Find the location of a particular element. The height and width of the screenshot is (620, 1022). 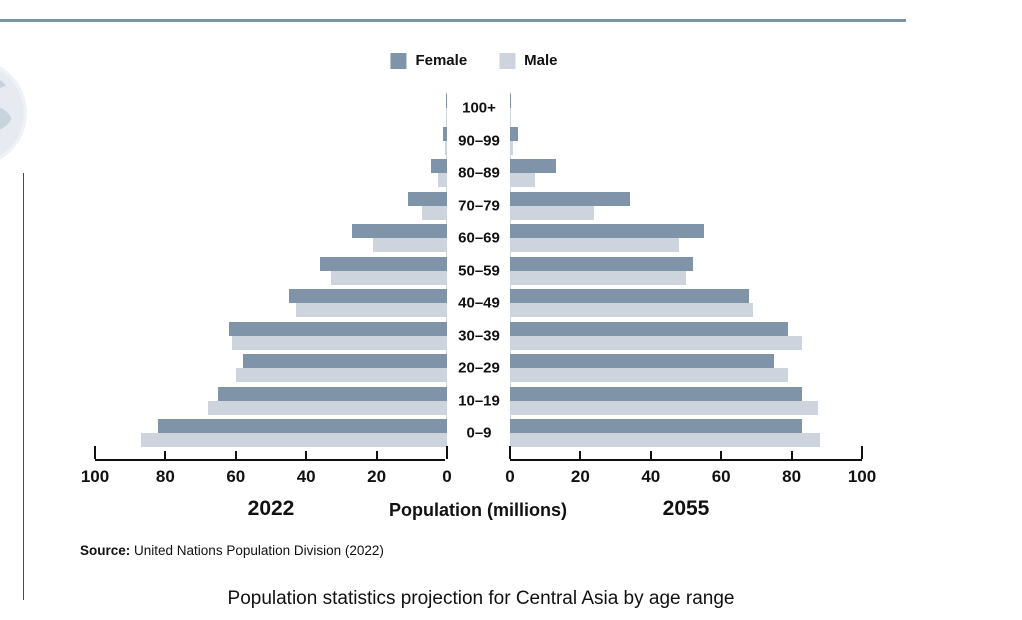

x-axis-tick-label-right: 0 is located at coordinates (510, 476).